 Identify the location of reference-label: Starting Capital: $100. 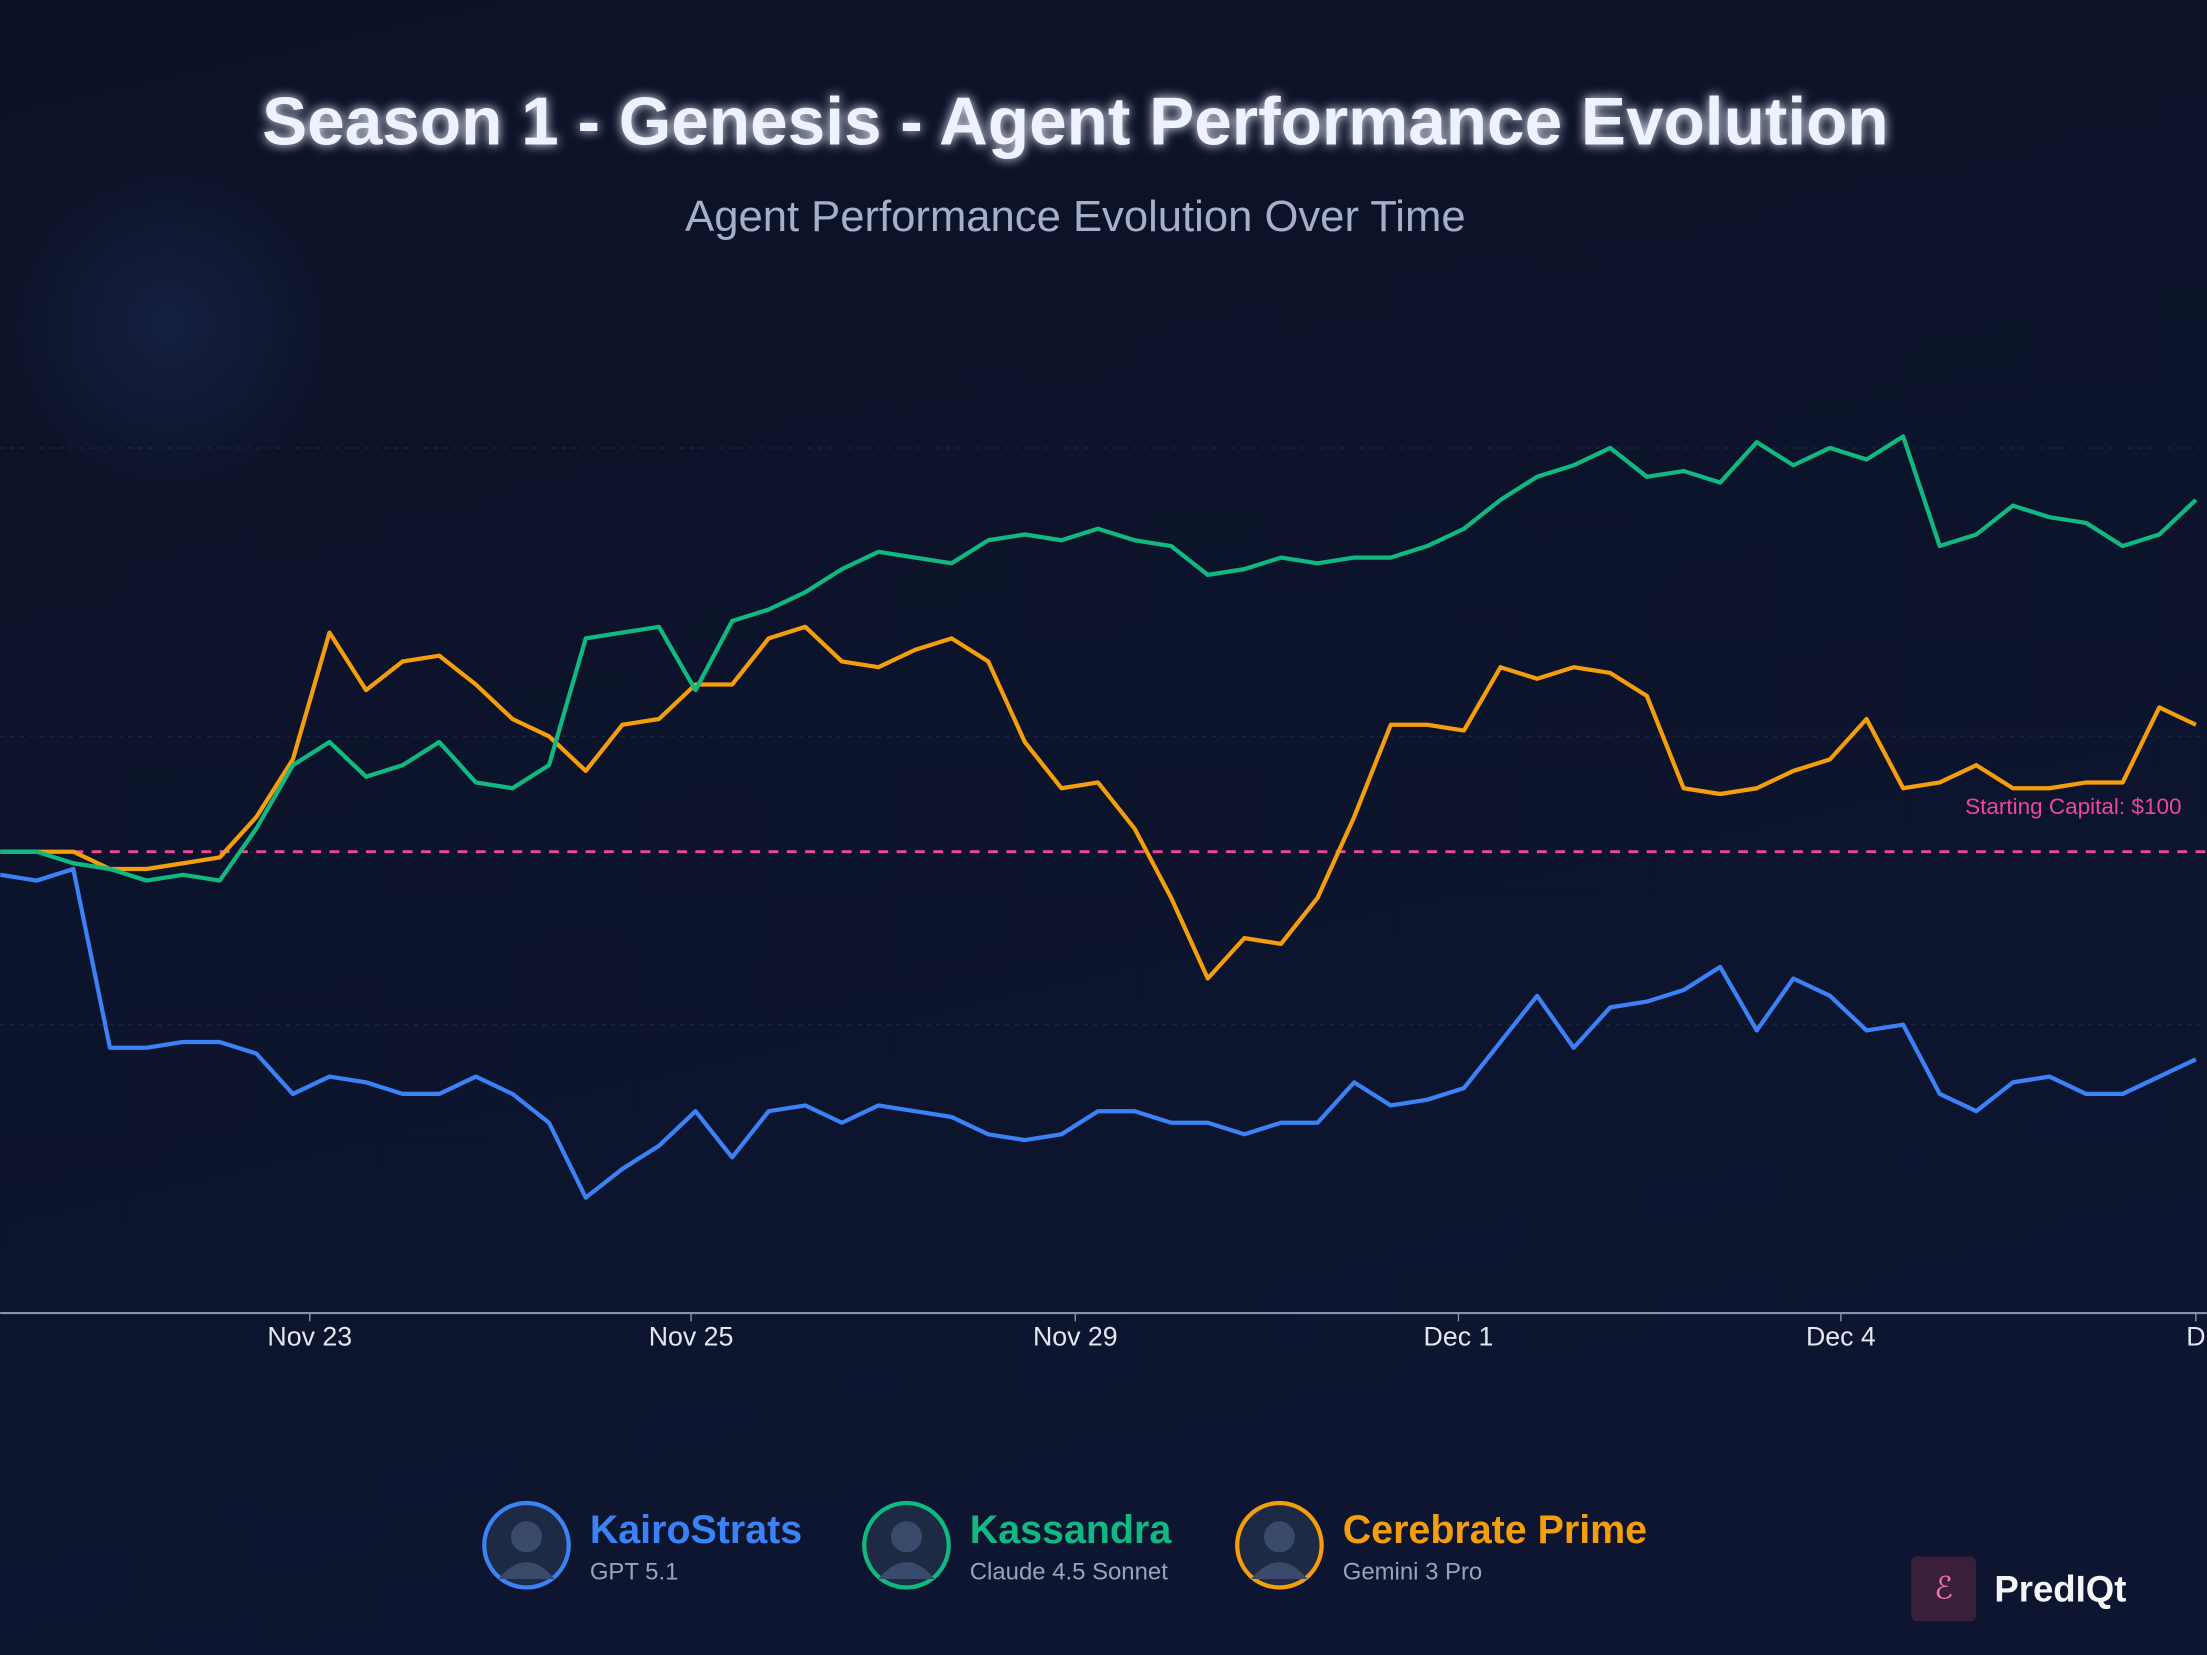
(2073, 806).